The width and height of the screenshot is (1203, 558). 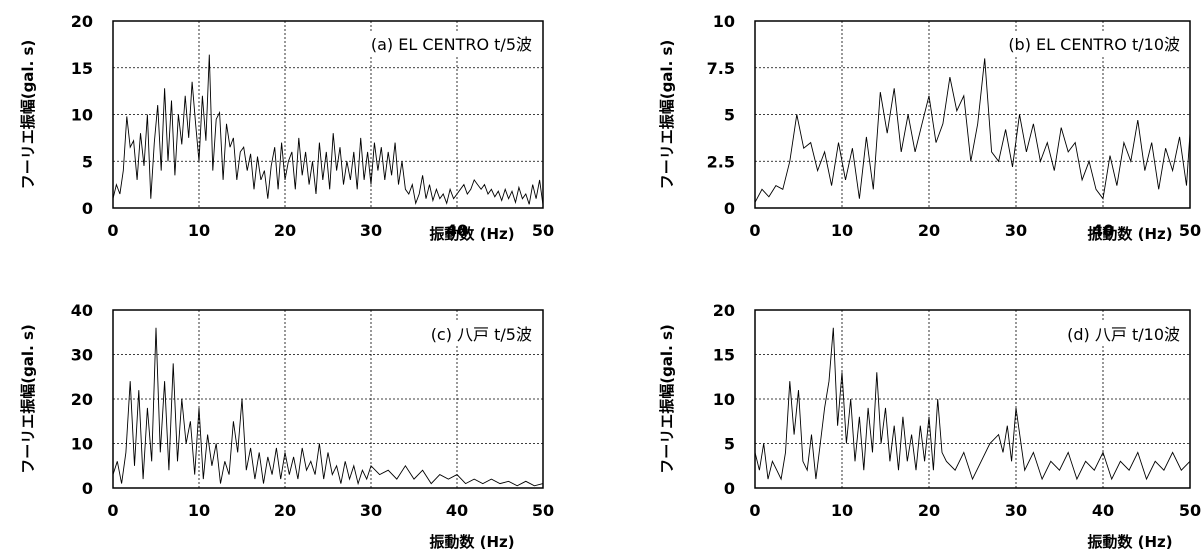 I want to click on panel-annotation: (c) 八戸 t/5波, so click(x=481, y=334).